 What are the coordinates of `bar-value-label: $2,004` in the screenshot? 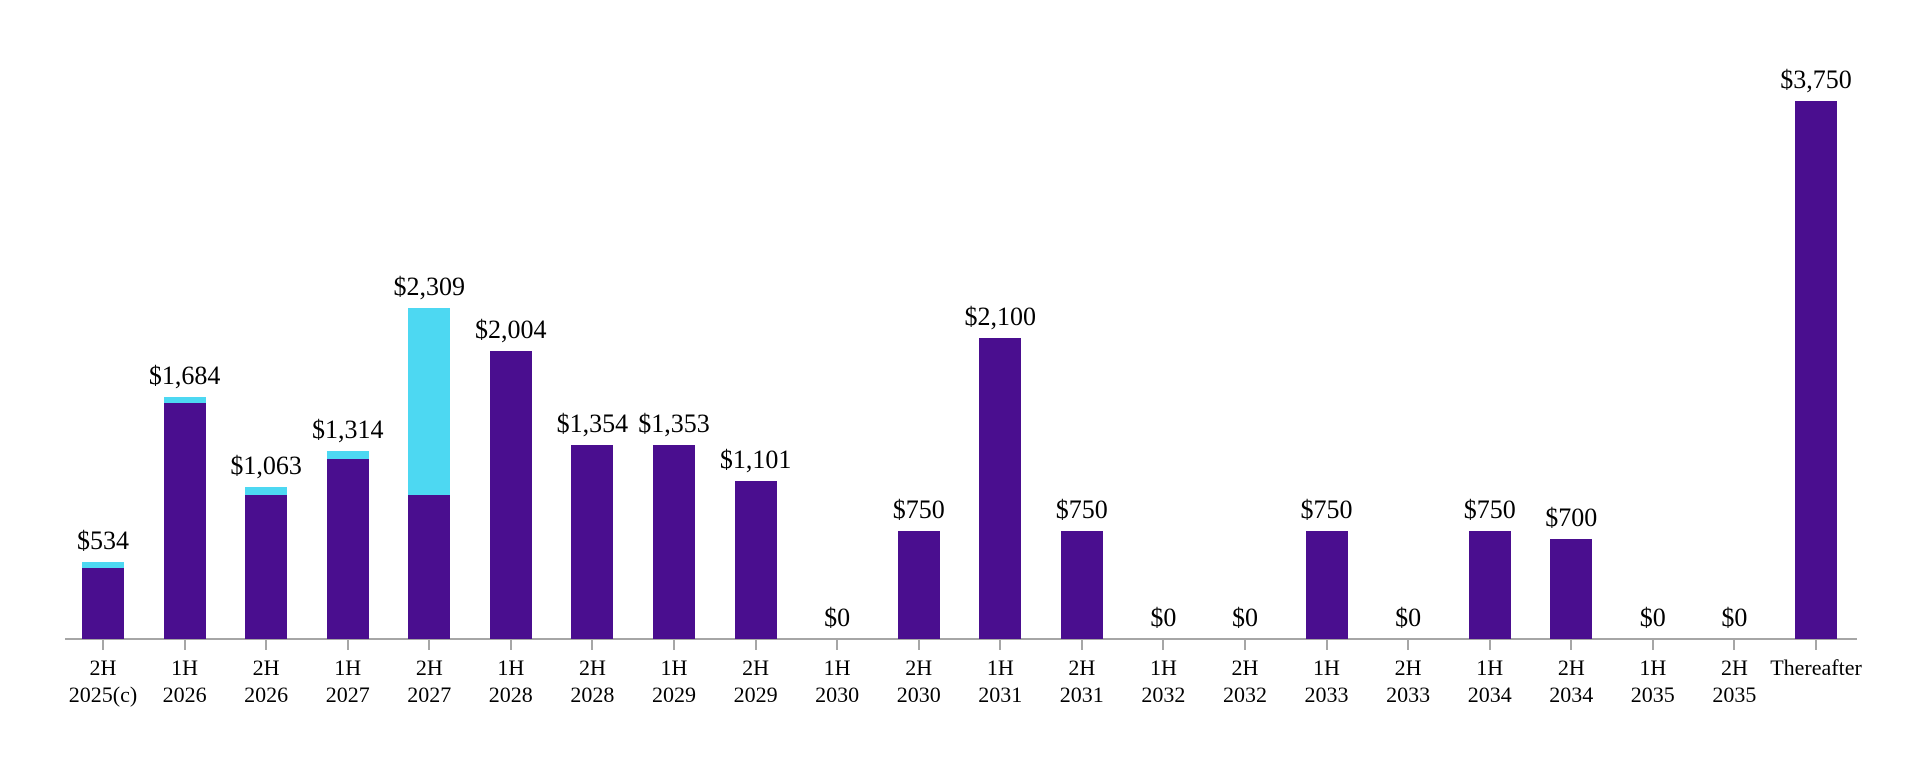 It's located at (511, 329).